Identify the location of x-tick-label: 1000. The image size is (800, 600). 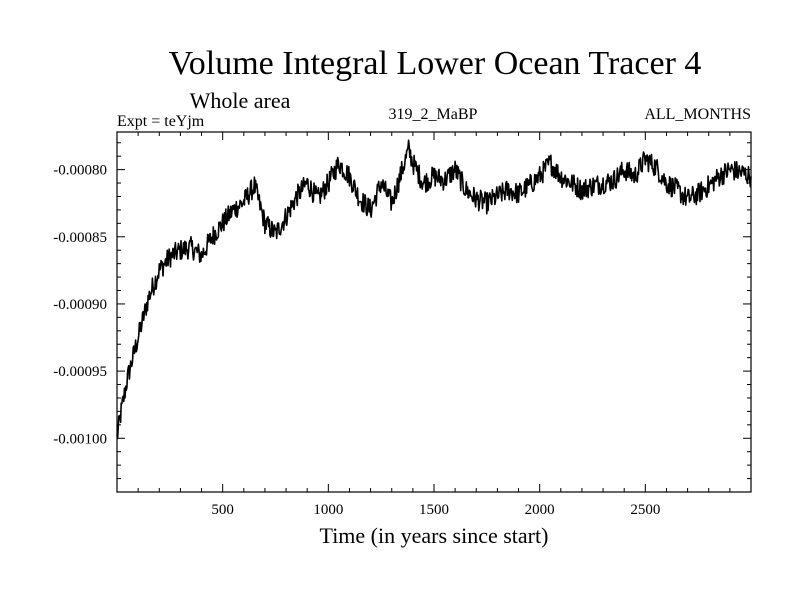
(328, 510).